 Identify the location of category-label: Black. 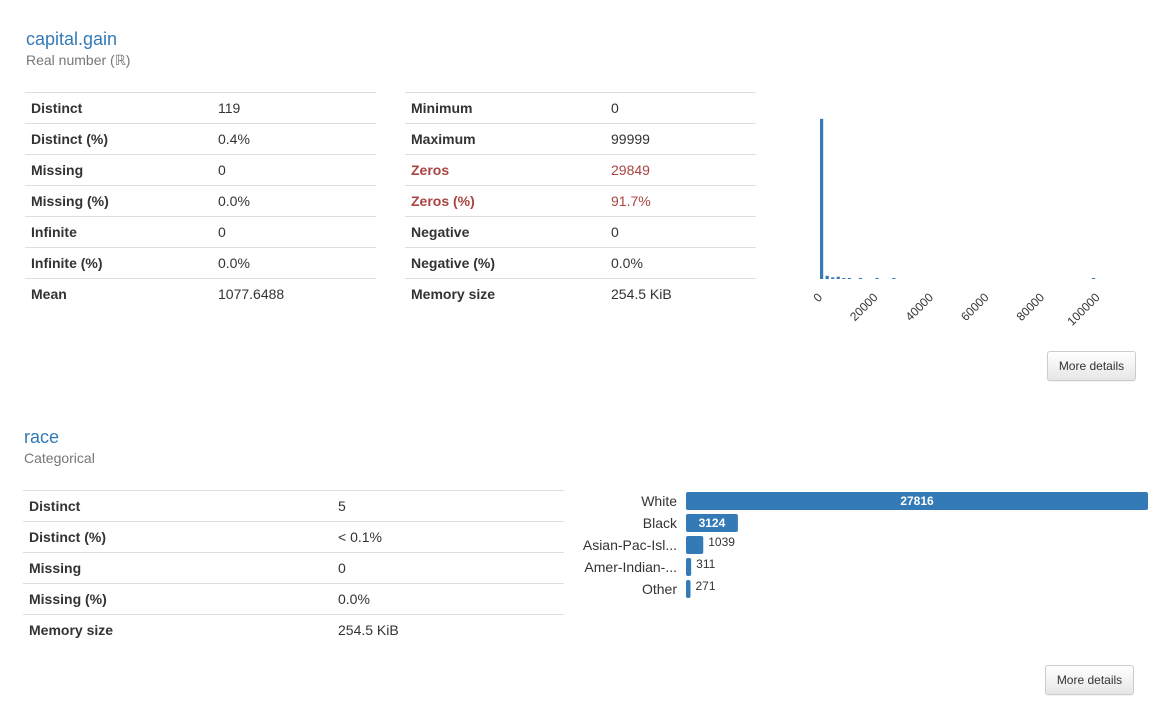
(660, 523).